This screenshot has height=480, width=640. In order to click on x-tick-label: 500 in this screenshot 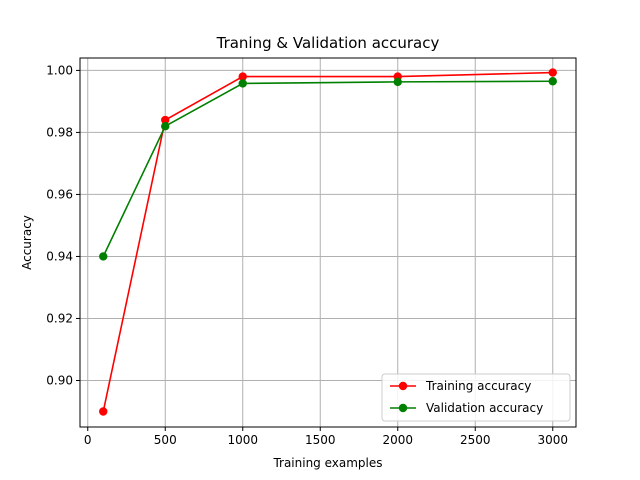, I will do `click(165, 440)`.